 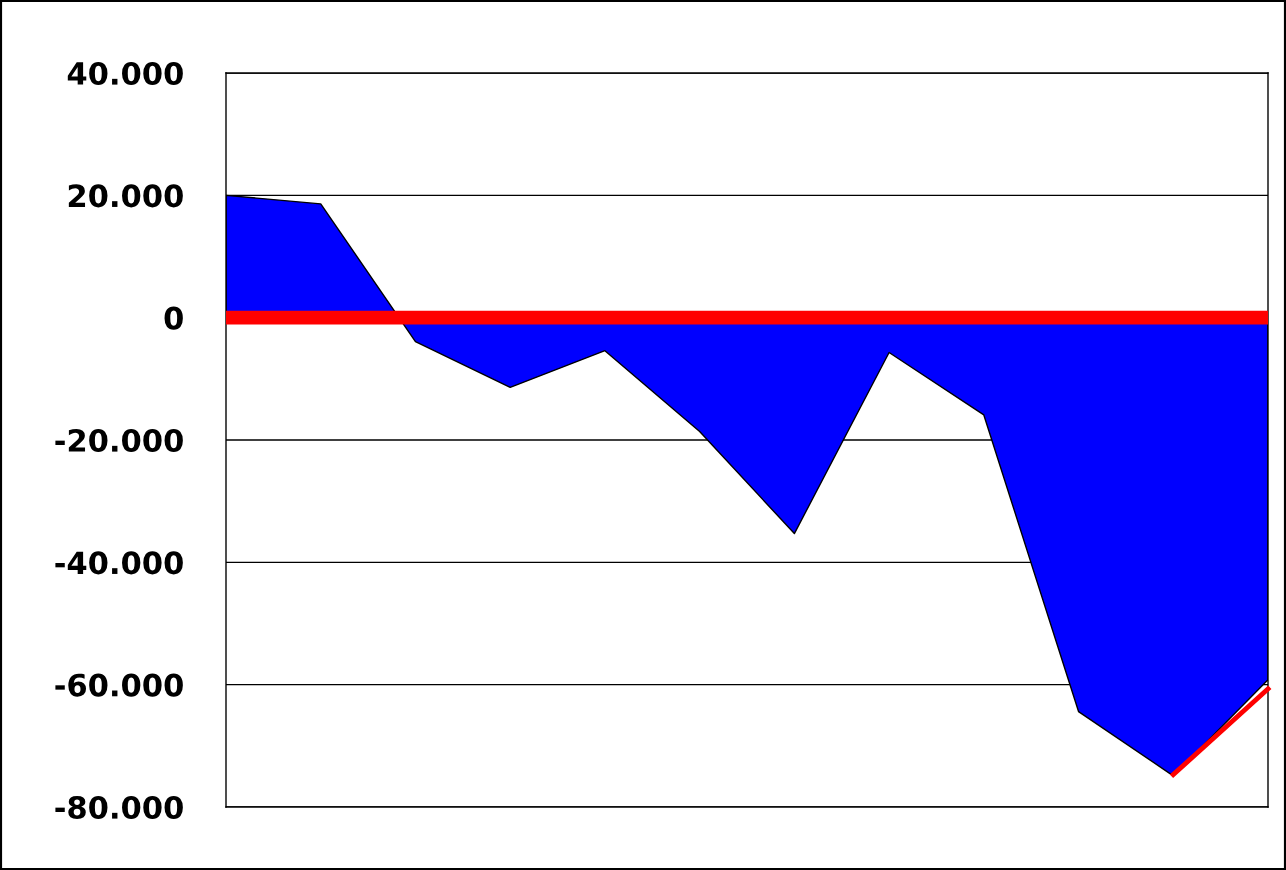 I want to click on y-tick-label: -60.000, so click(x=119, y=685).